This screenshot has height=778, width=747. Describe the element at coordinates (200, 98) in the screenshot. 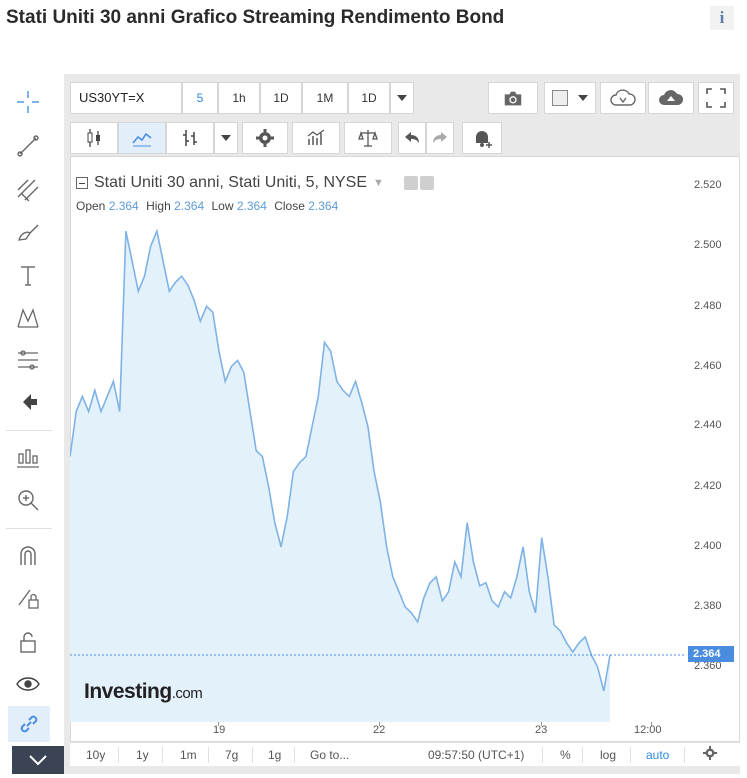

I see `interval-5-button: 5` at that location.